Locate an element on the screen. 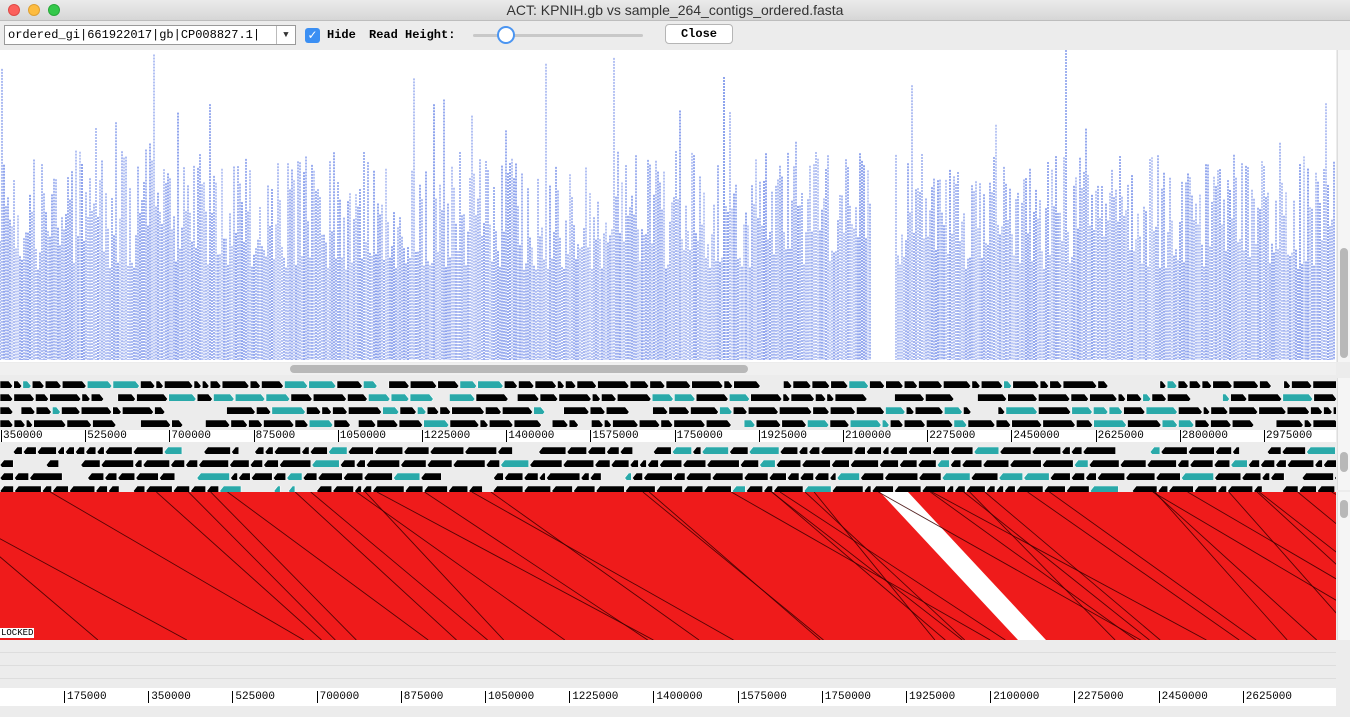  dropdown-arrow-icon: ▼ is located at coordinates (285, 35).